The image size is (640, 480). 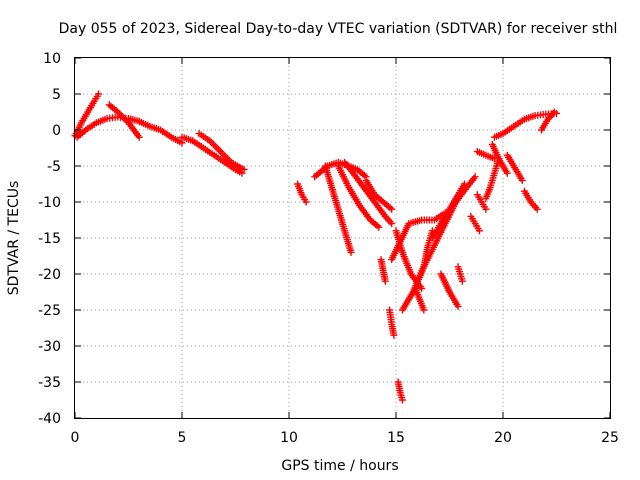 I want to click on x-axis-label: GPS time / hours, so click(x=339, y=466).